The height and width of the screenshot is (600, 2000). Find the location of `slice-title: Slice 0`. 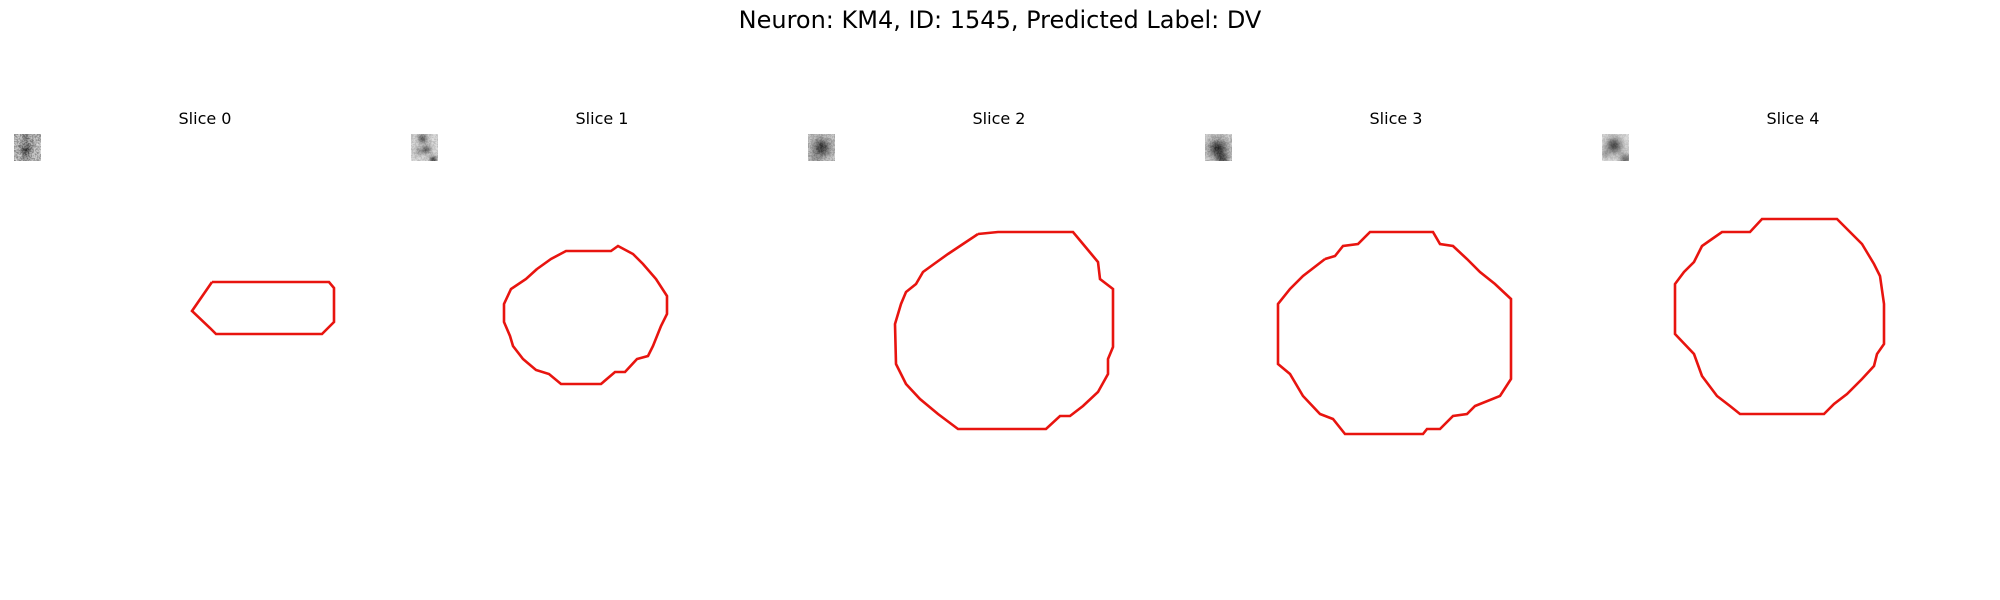

slice-title: Slice 0 is located at coordinates (205, 118).